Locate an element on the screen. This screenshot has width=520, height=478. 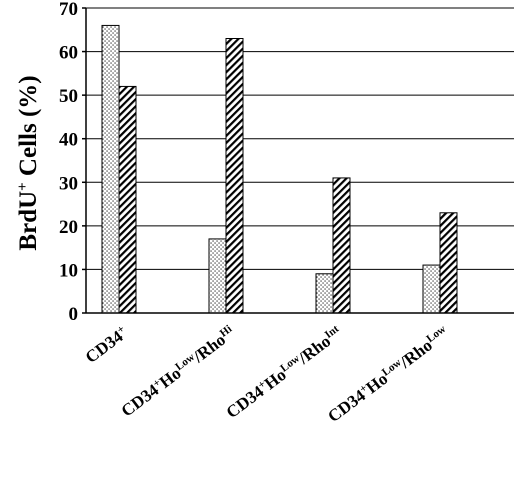
y-tick-label: 0 is located at coordinates (74, 314).